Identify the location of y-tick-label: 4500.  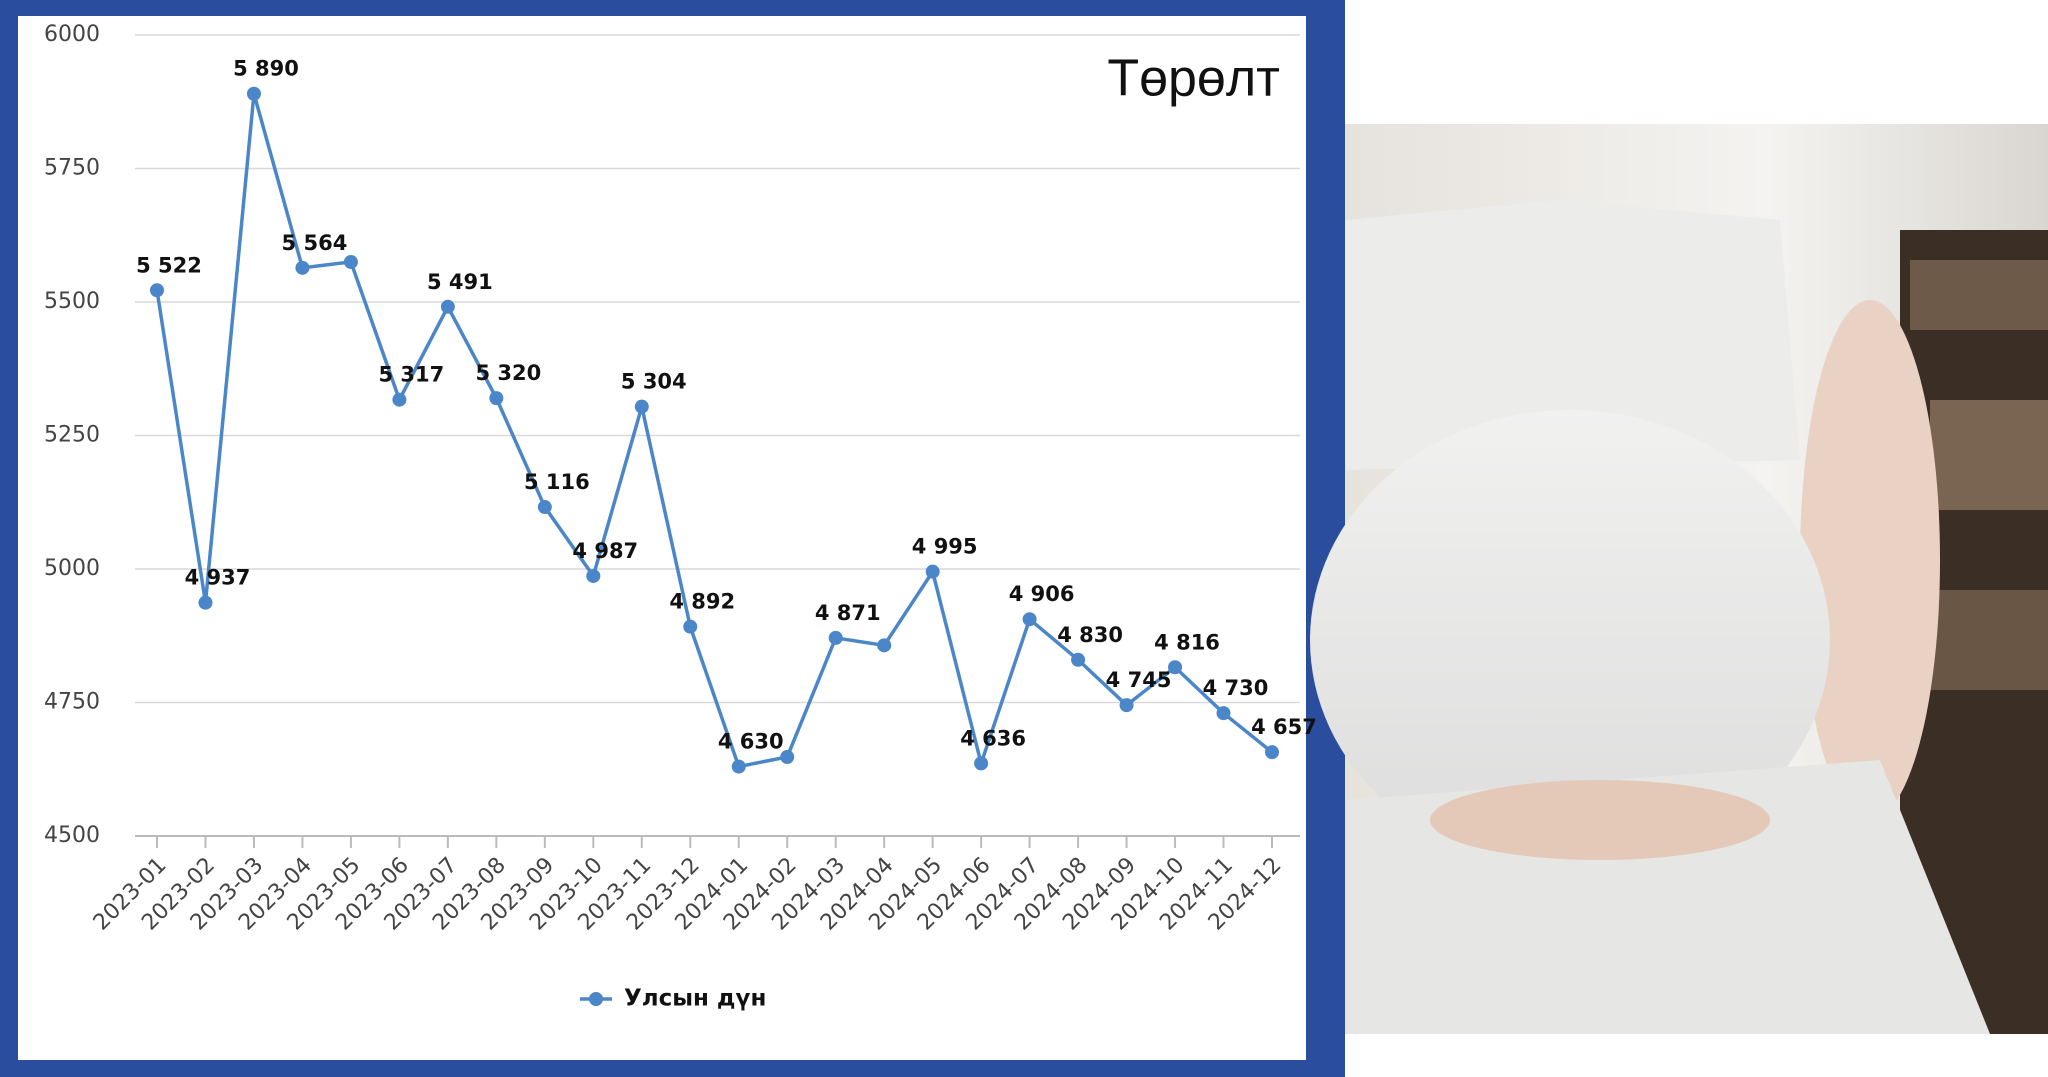
(72, 835).